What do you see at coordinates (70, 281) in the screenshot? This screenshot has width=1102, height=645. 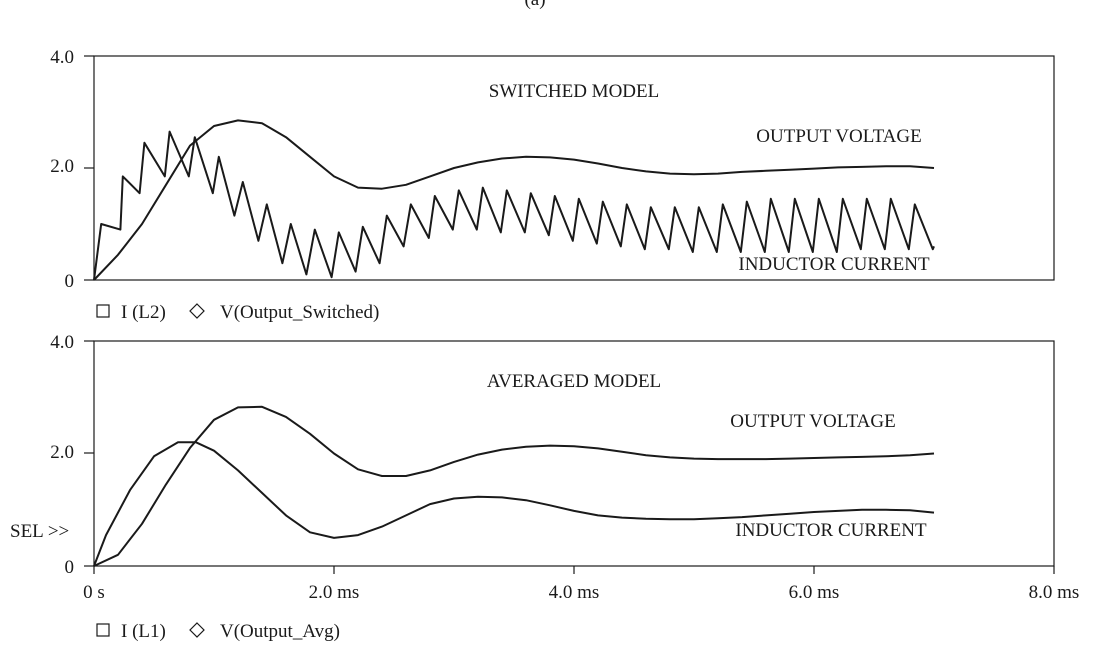 I see `y-tick-label-top-0: 0` at bounding box center [70, 281].